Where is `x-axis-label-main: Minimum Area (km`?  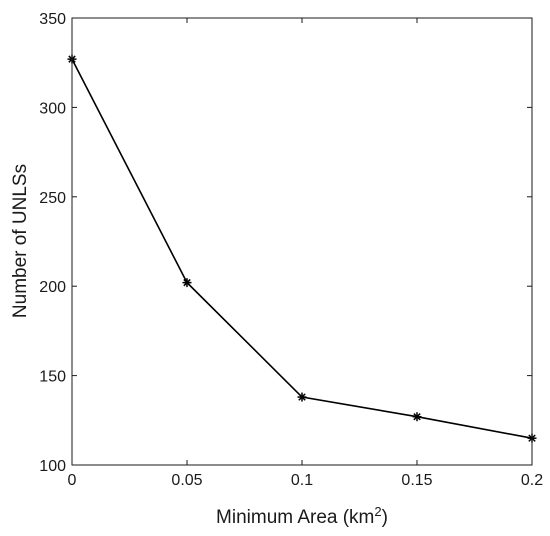 x-axis-label-main: Minimum Area (km is located at coordinates (295, 517).